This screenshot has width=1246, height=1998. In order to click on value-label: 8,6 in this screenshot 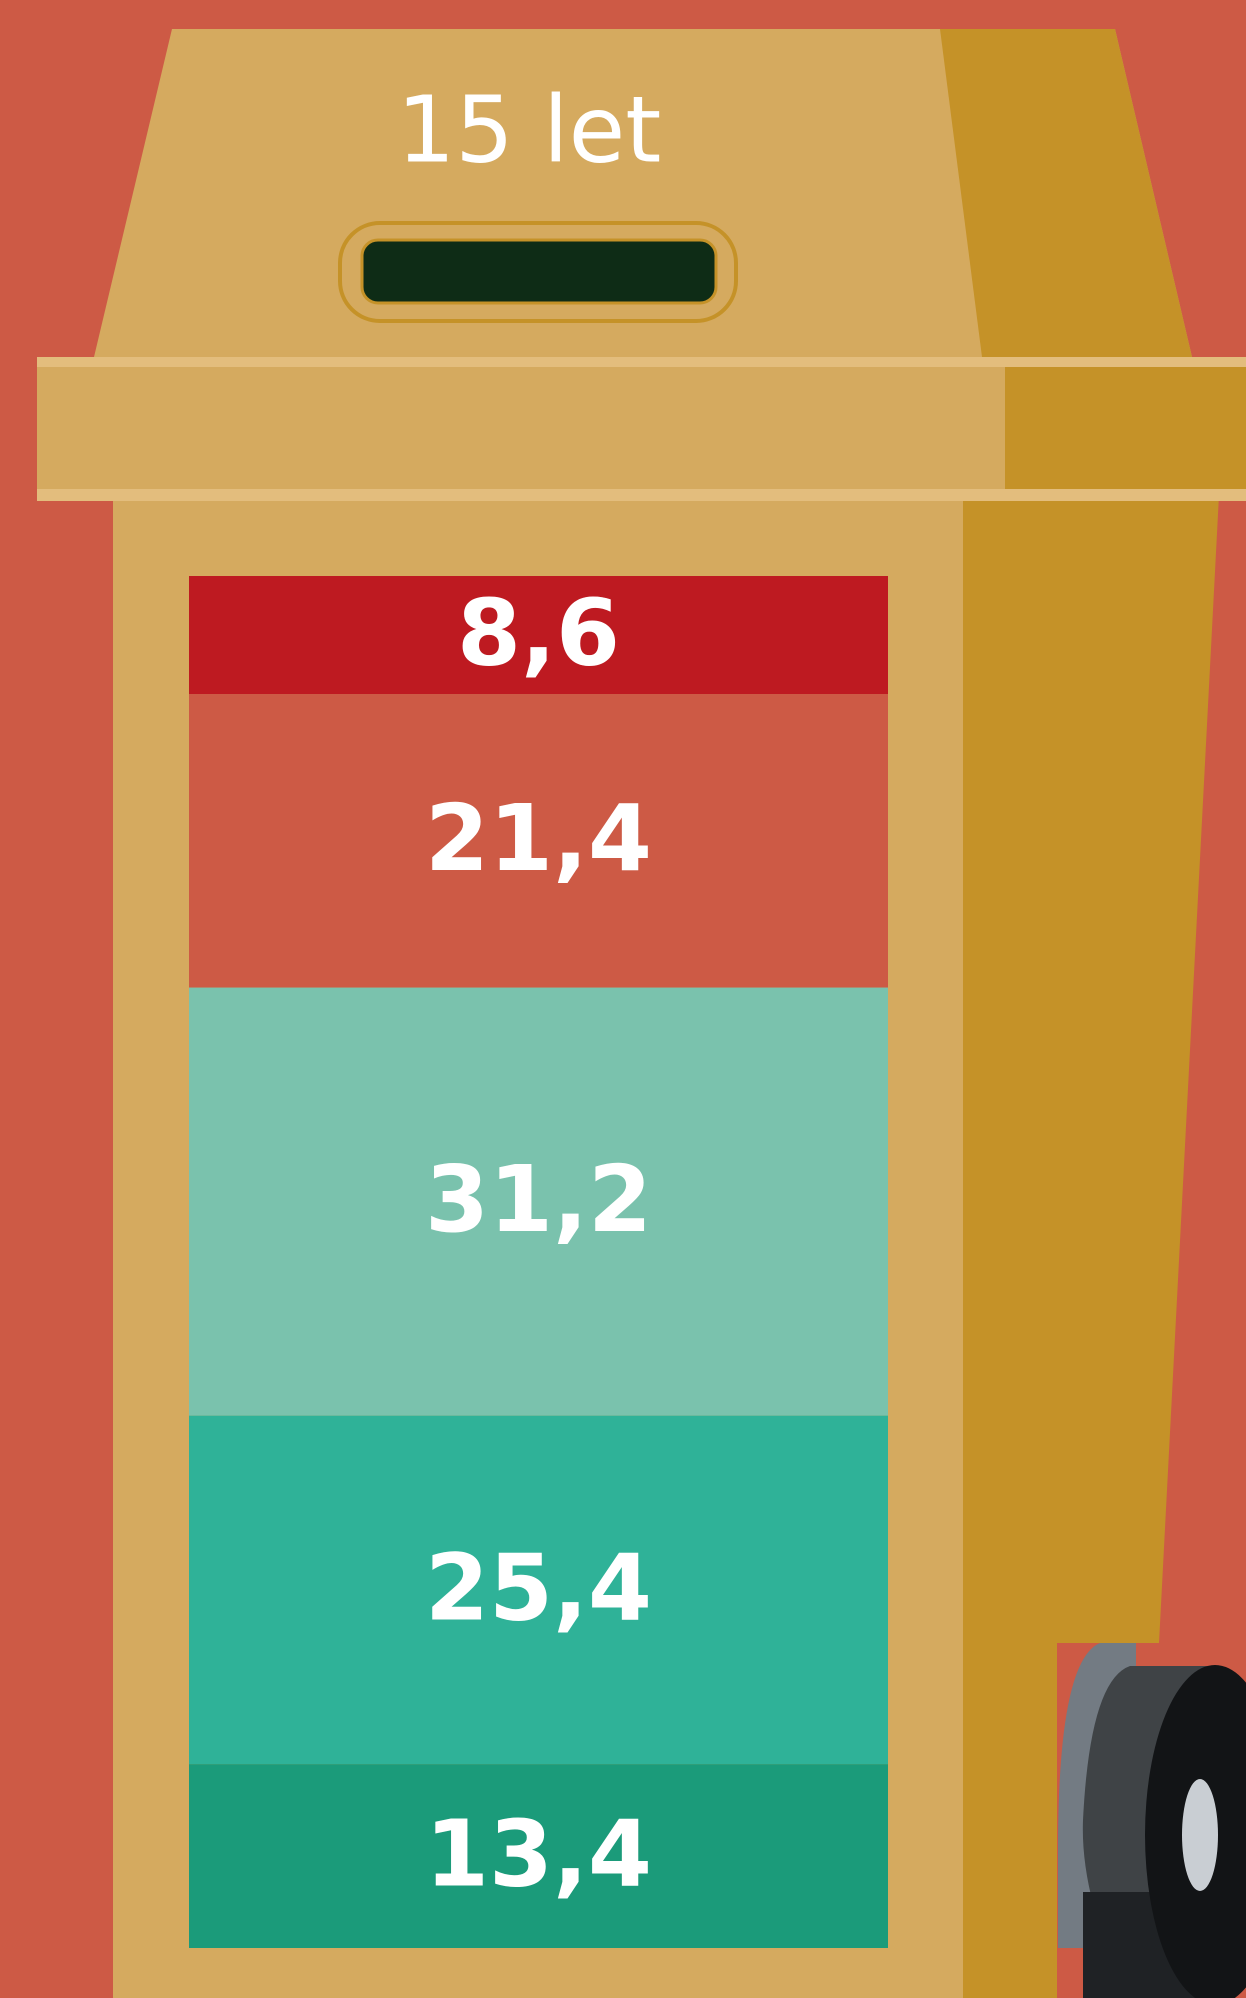, I will do `click(538, 632)`.